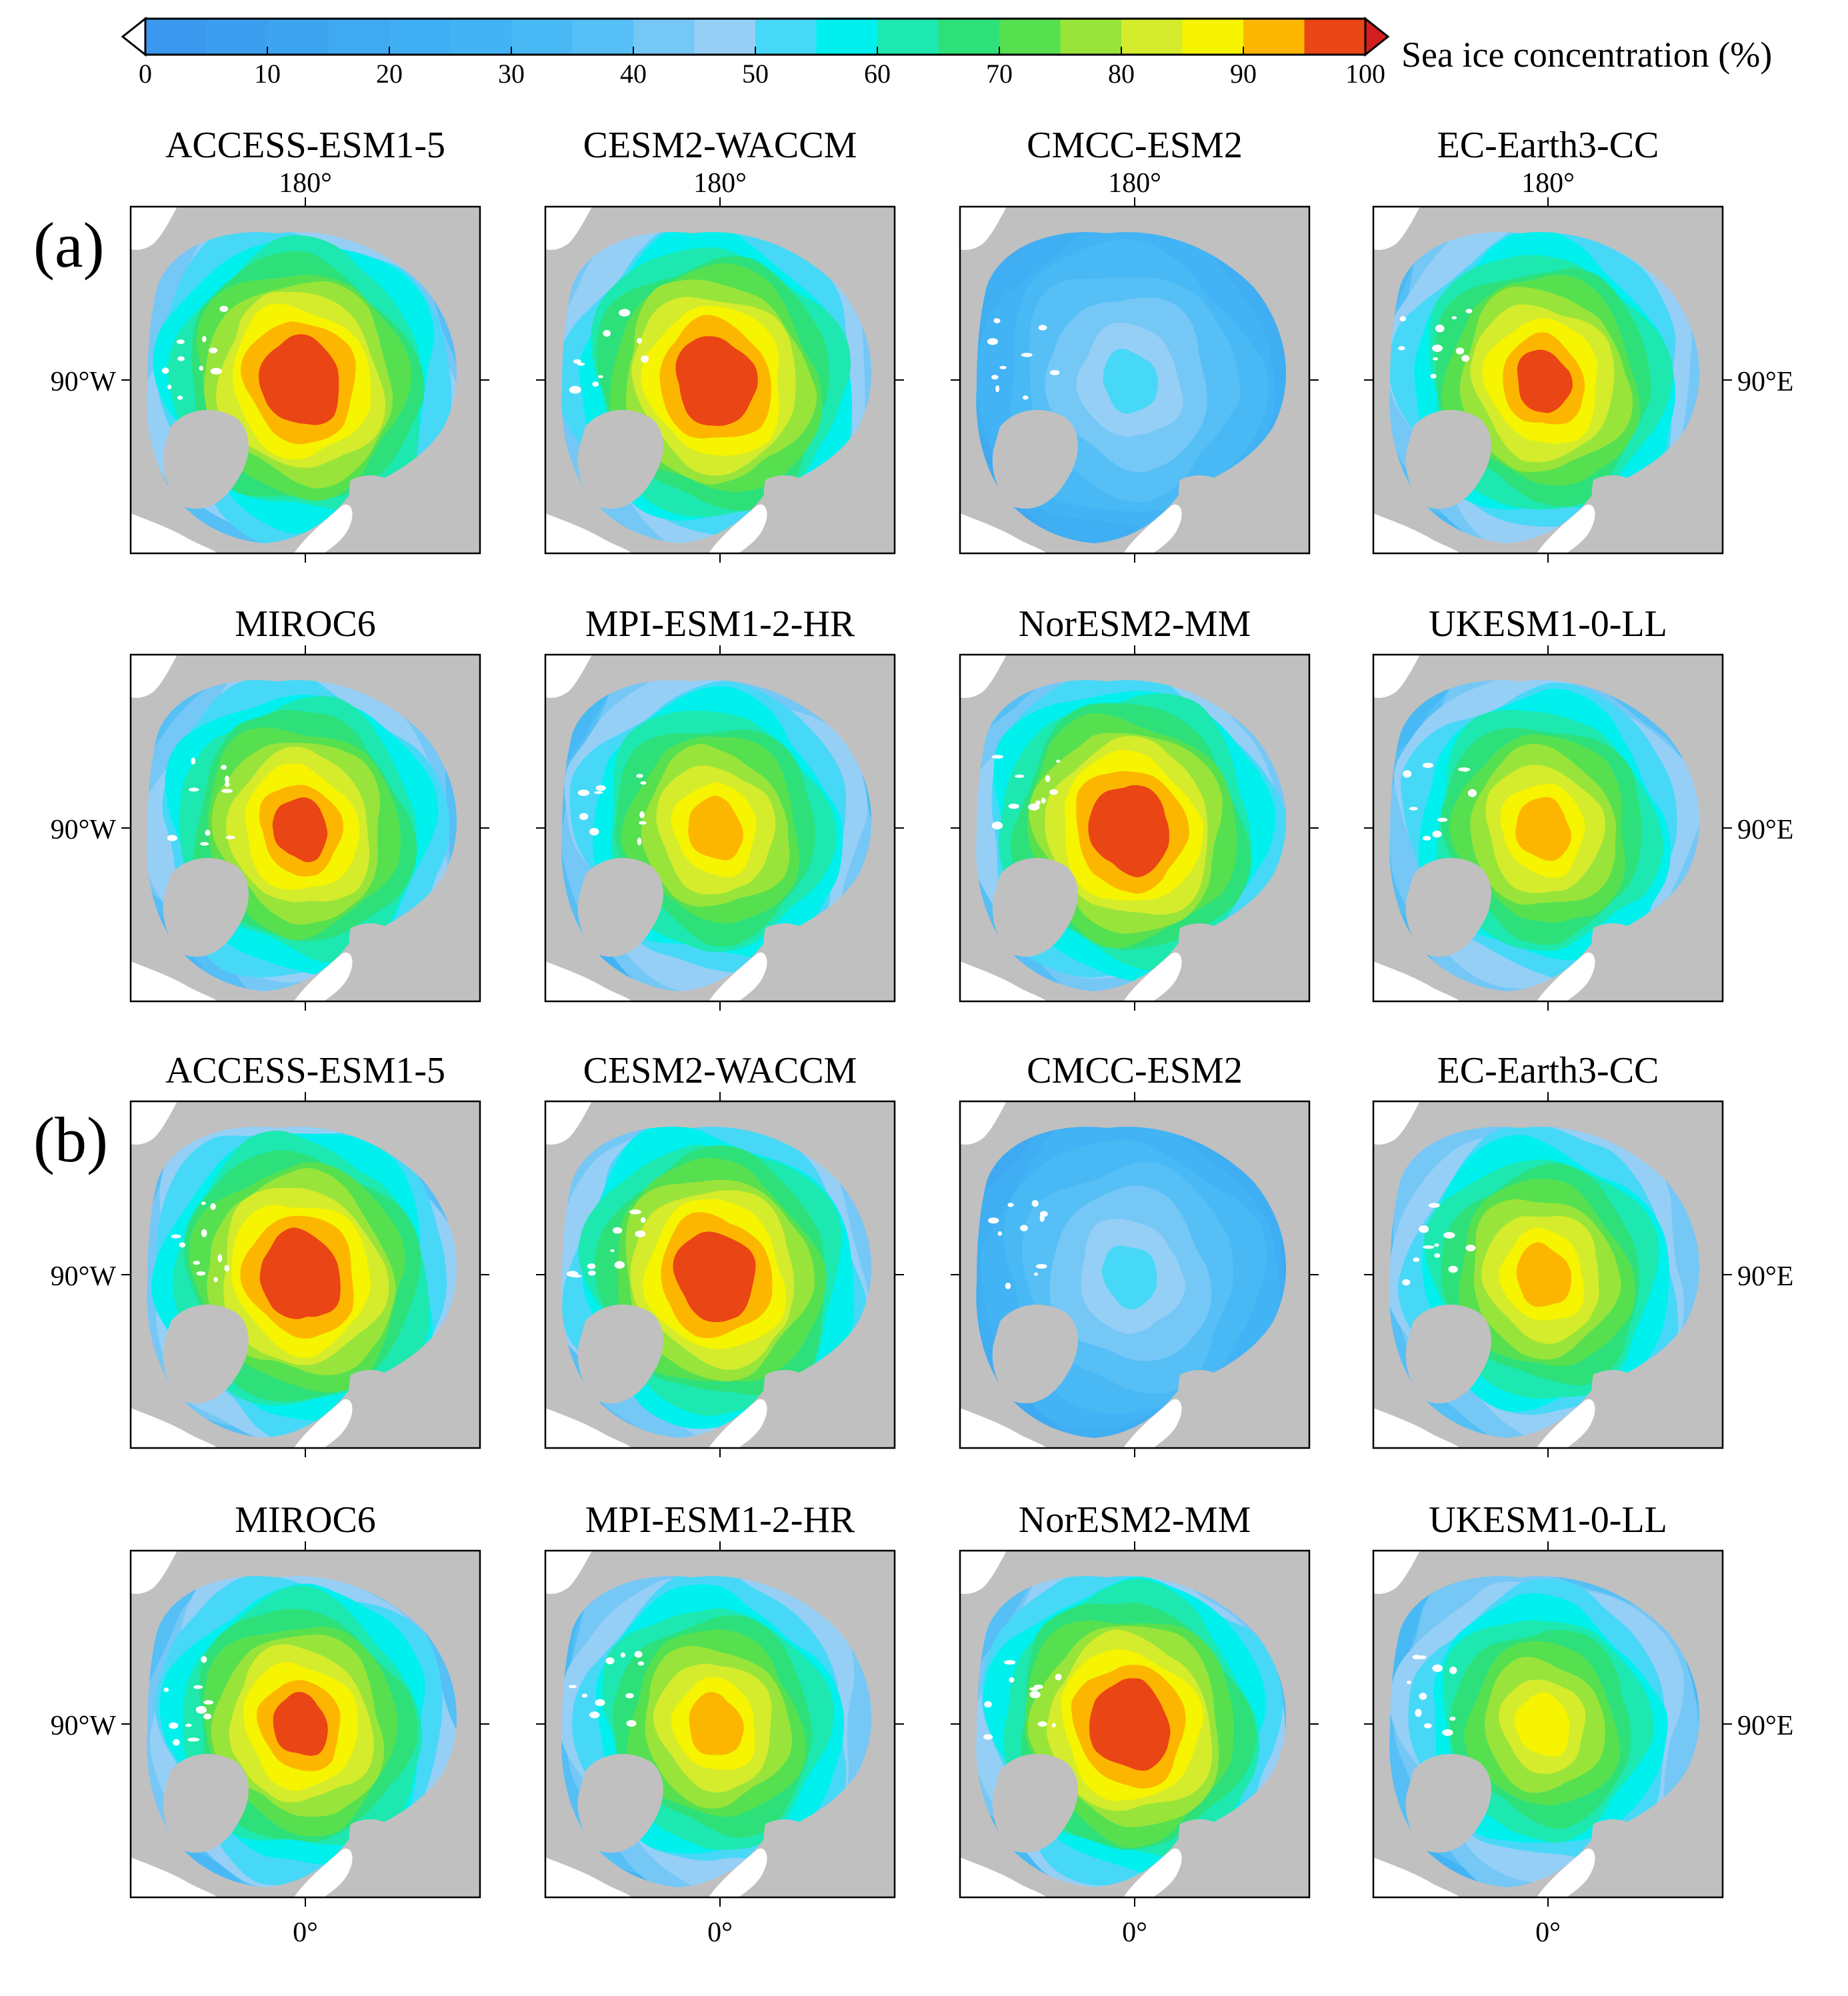 The height and width of the screenshot is (1996, 1848). I want to click on map-panel: UKESM1-0-LL 0° 90°E, so click(1578, 1723).